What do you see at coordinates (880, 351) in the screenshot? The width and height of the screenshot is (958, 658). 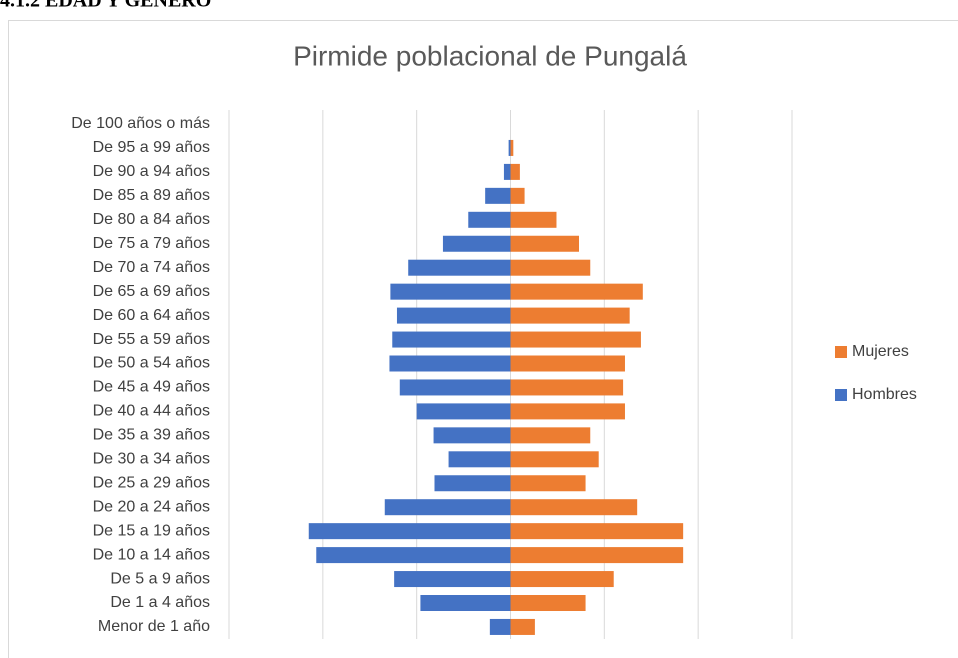 I see `legend-label: Mujeres` at bounding box center [880, 351].